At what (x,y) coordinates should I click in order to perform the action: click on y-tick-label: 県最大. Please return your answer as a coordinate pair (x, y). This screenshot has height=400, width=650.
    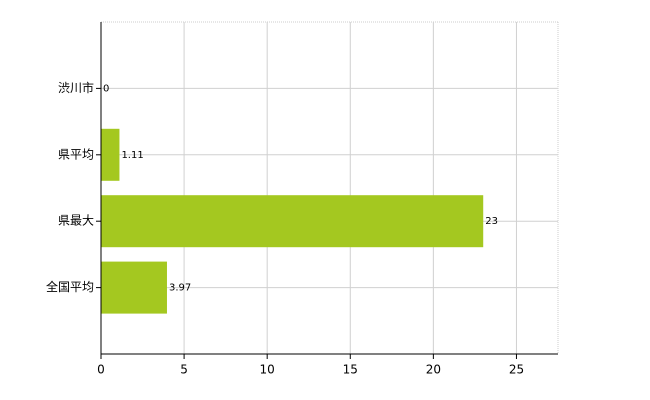
    Looking at the image, I should click on (76, 221).